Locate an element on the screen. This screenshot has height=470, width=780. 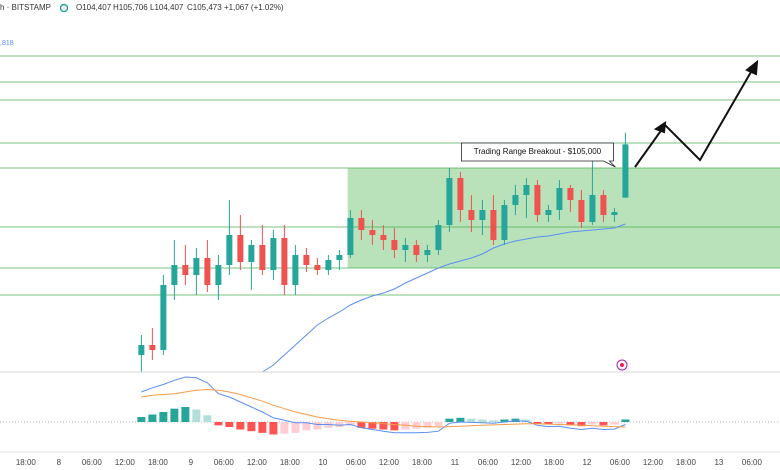
status-icon is located at coordinates (64, 8).